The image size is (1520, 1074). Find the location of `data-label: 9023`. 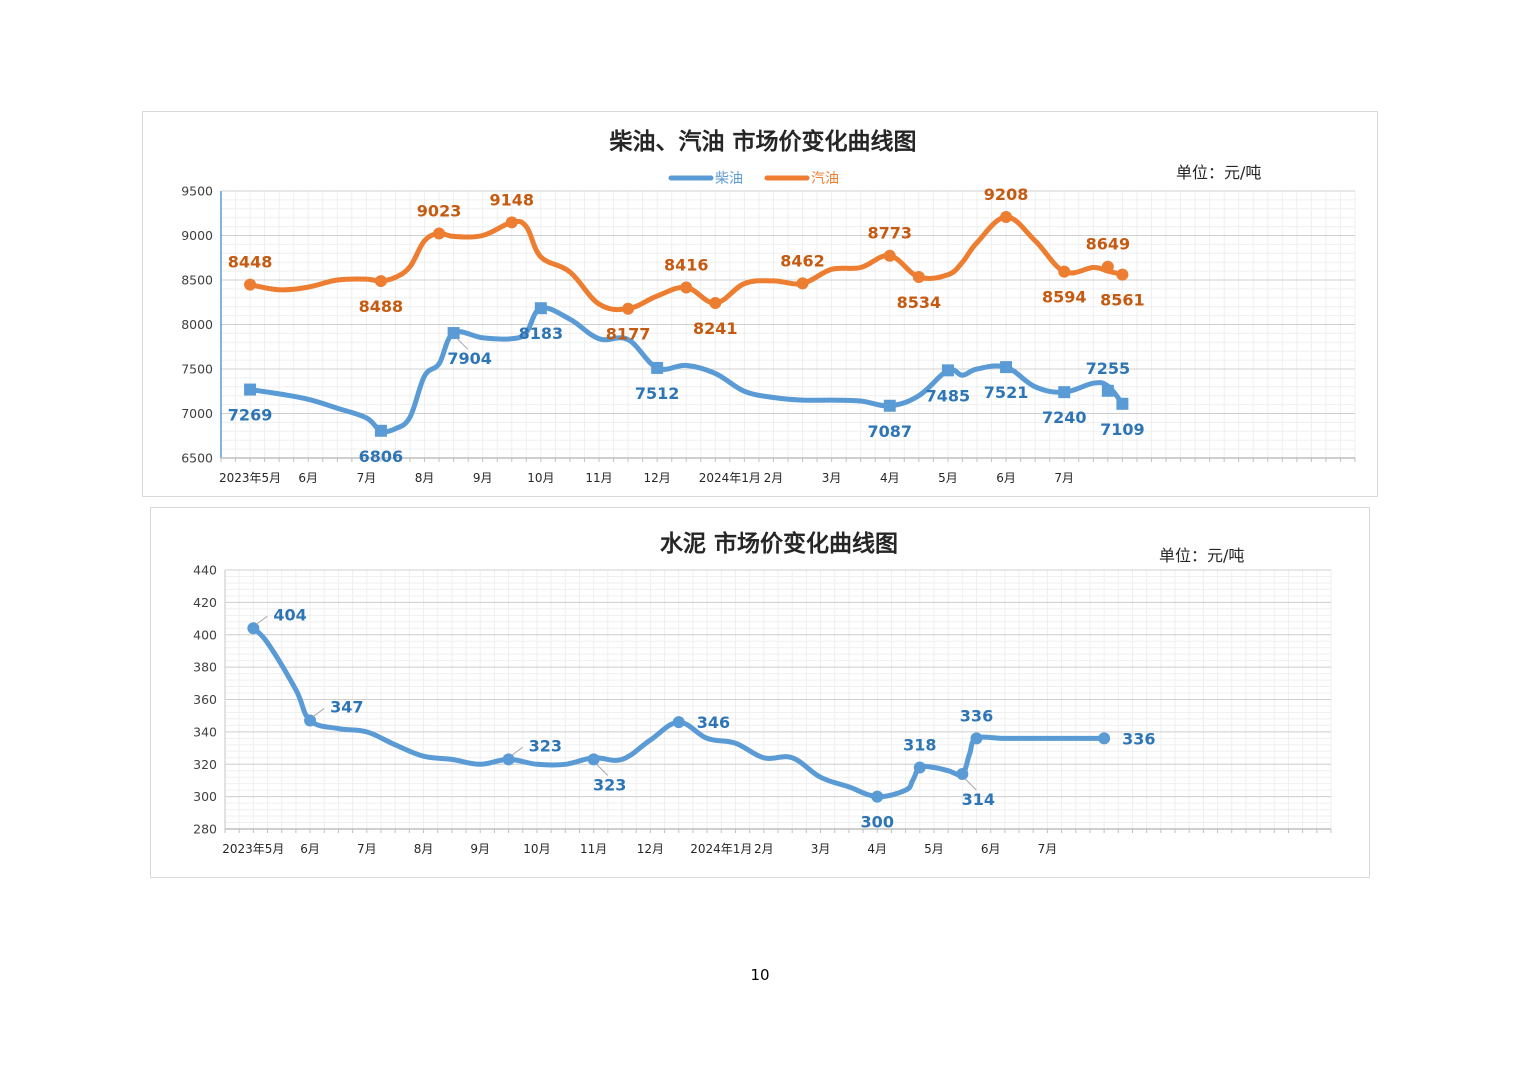

data-label: 9023 is located at coordinates (439, 210).